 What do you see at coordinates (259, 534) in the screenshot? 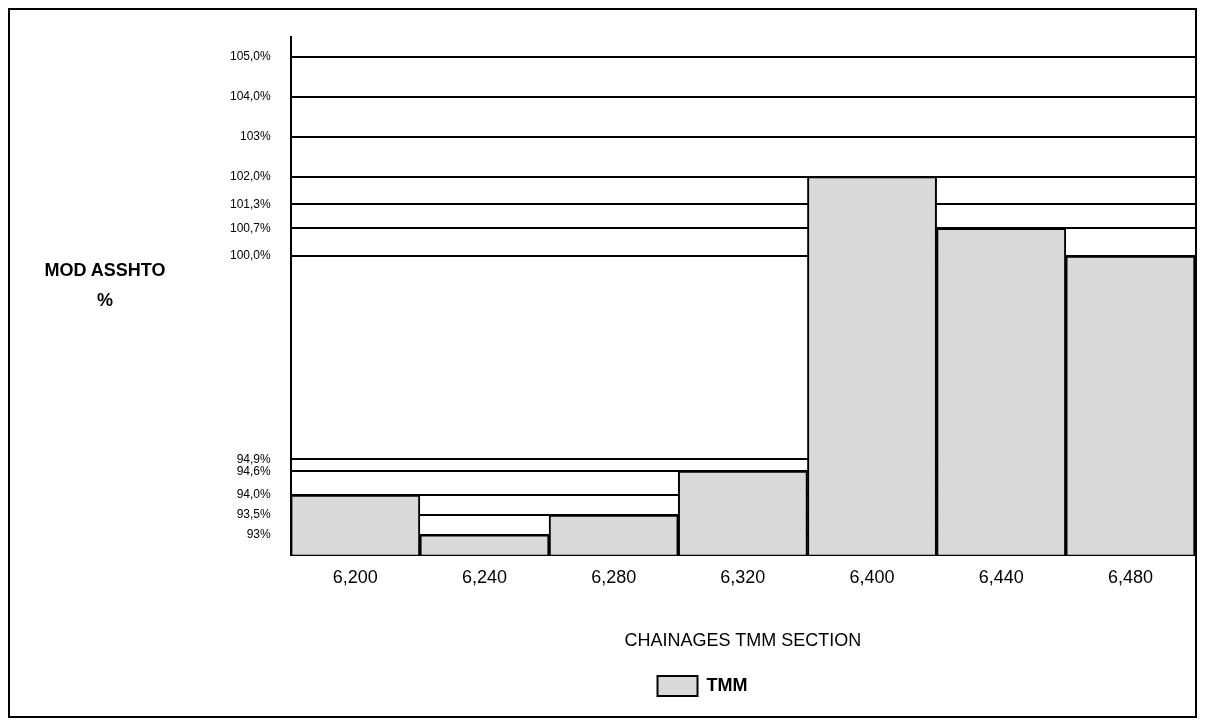
I see `y-tick-label: 93%` at bounding box center [259, 534].